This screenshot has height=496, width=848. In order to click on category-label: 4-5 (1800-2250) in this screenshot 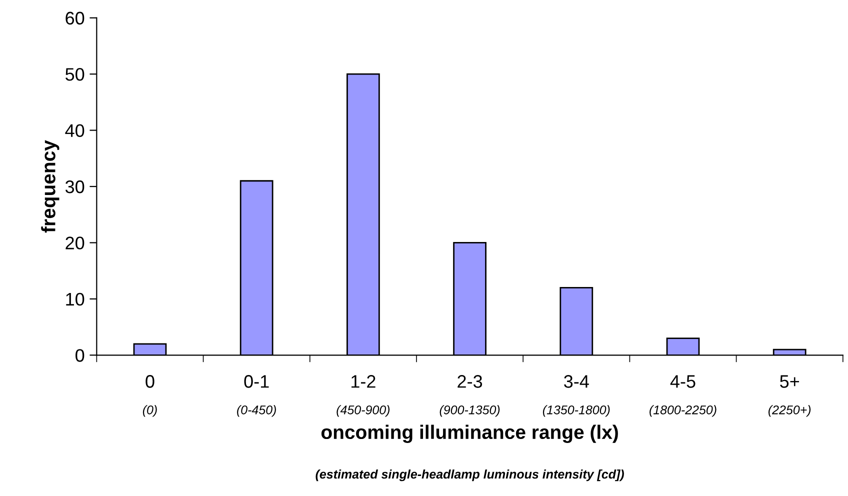, I will do `click(683, 396)`.